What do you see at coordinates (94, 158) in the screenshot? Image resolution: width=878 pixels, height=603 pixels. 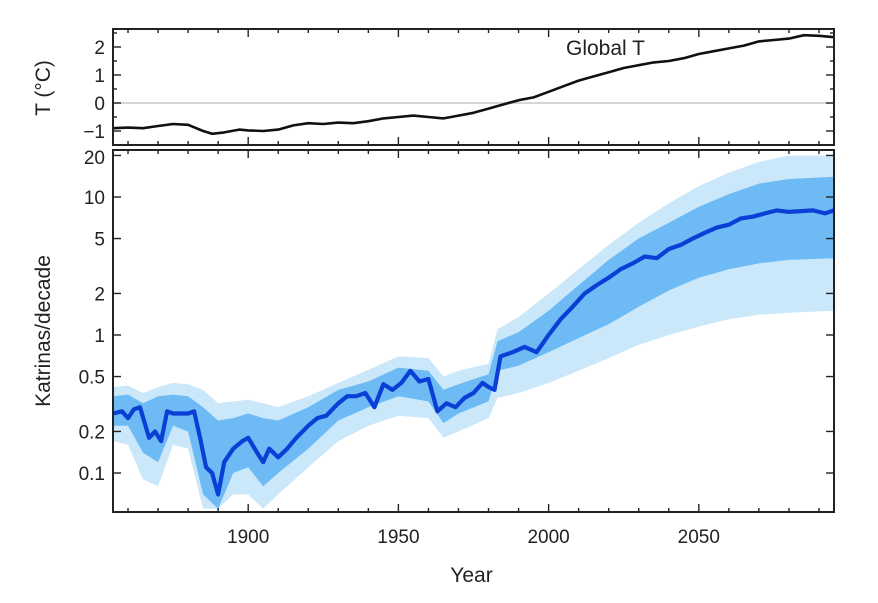 I see `y-tick-label: 20` at bounding box center [94, 158].